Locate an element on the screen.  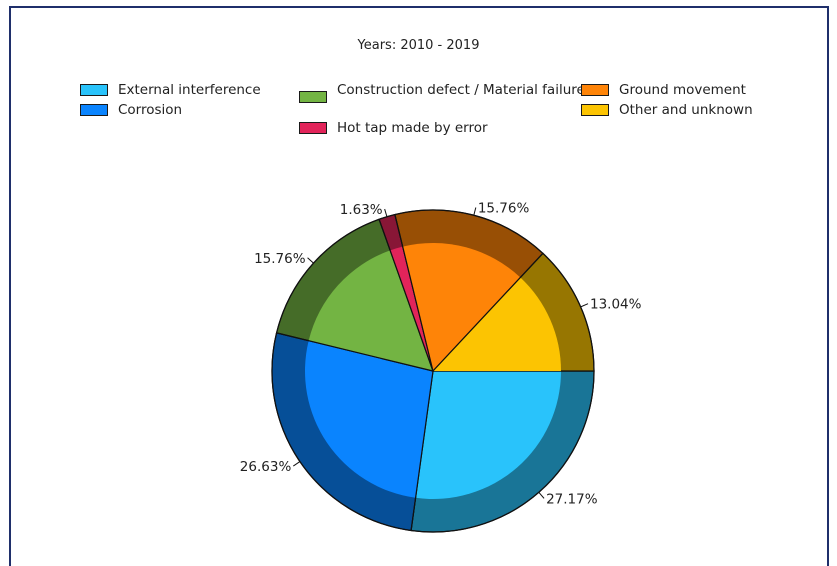
pie-value-label: 1.63% is located at coordinates (361, 210).